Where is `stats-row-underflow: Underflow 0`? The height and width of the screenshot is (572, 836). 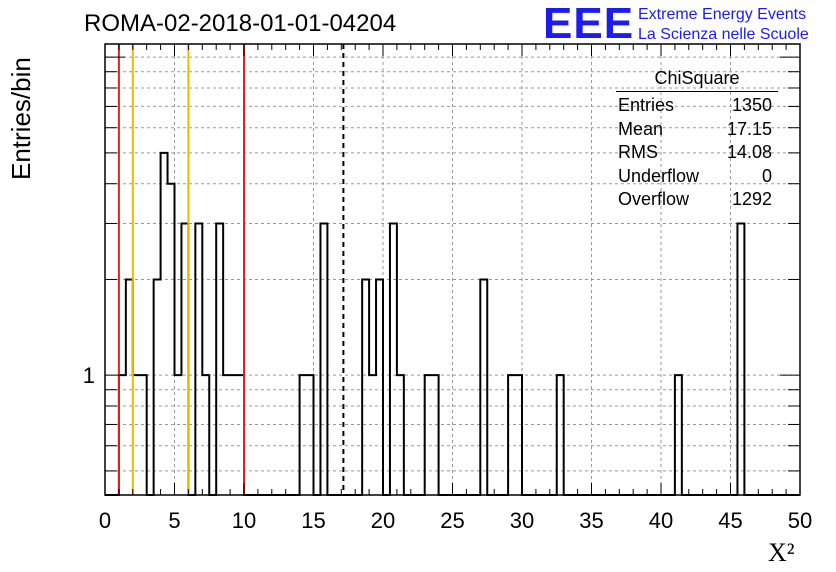 stats-row-underflow: Underflow 0 is located at coordinates (697, 177).